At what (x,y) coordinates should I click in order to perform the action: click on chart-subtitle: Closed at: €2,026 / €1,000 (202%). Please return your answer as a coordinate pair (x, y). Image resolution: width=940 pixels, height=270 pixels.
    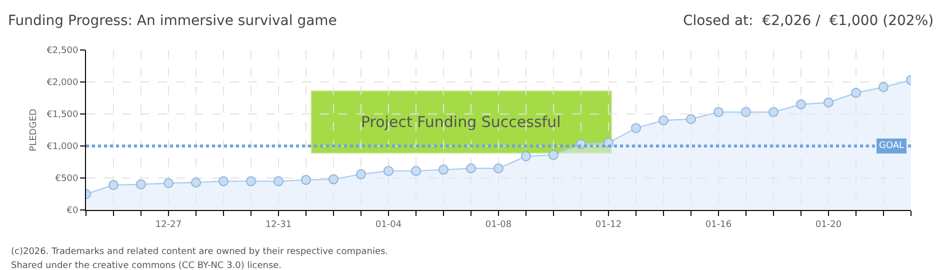
    Looking at the image, I should click on (808, 21).